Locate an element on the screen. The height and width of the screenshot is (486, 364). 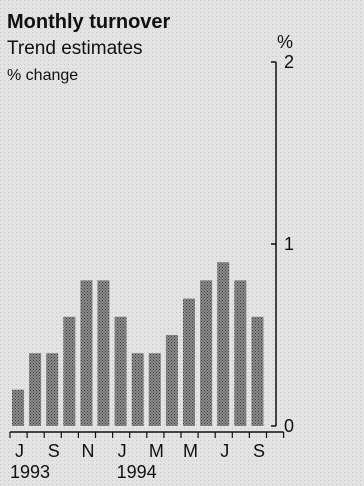
x-tick-label: N is located at coordinates (87, 451).